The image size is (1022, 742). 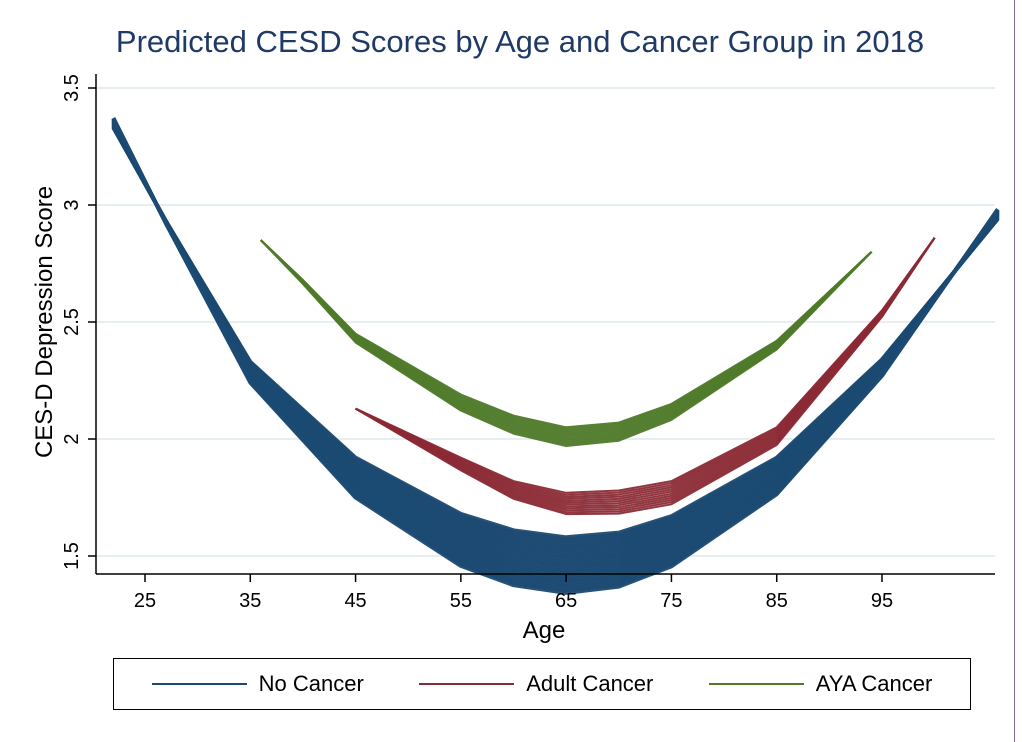 I want to click on legend-swatch-aya-cancer, so click(x=756, y=684).